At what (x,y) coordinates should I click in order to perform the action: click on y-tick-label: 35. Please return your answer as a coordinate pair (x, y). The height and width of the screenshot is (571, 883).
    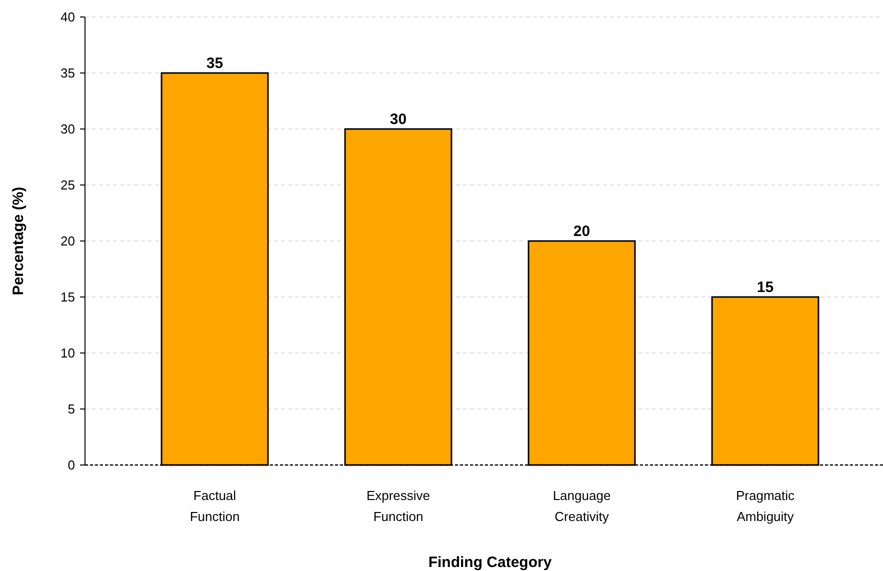
    Looking at the image, I should click on (67, 73).